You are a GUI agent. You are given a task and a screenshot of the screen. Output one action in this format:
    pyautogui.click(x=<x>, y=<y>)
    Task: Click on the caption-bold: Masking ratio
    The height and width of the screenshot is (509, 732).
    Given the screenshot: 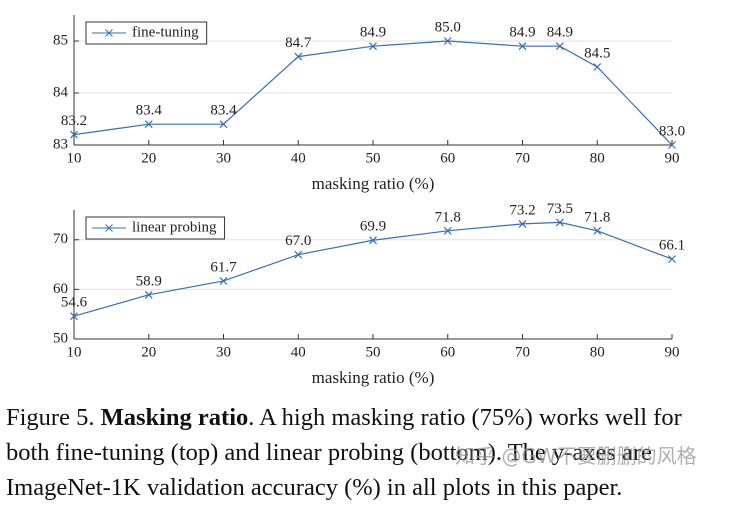 What is the action you would take?
    pyautogui.click(x=174, y=417)
    